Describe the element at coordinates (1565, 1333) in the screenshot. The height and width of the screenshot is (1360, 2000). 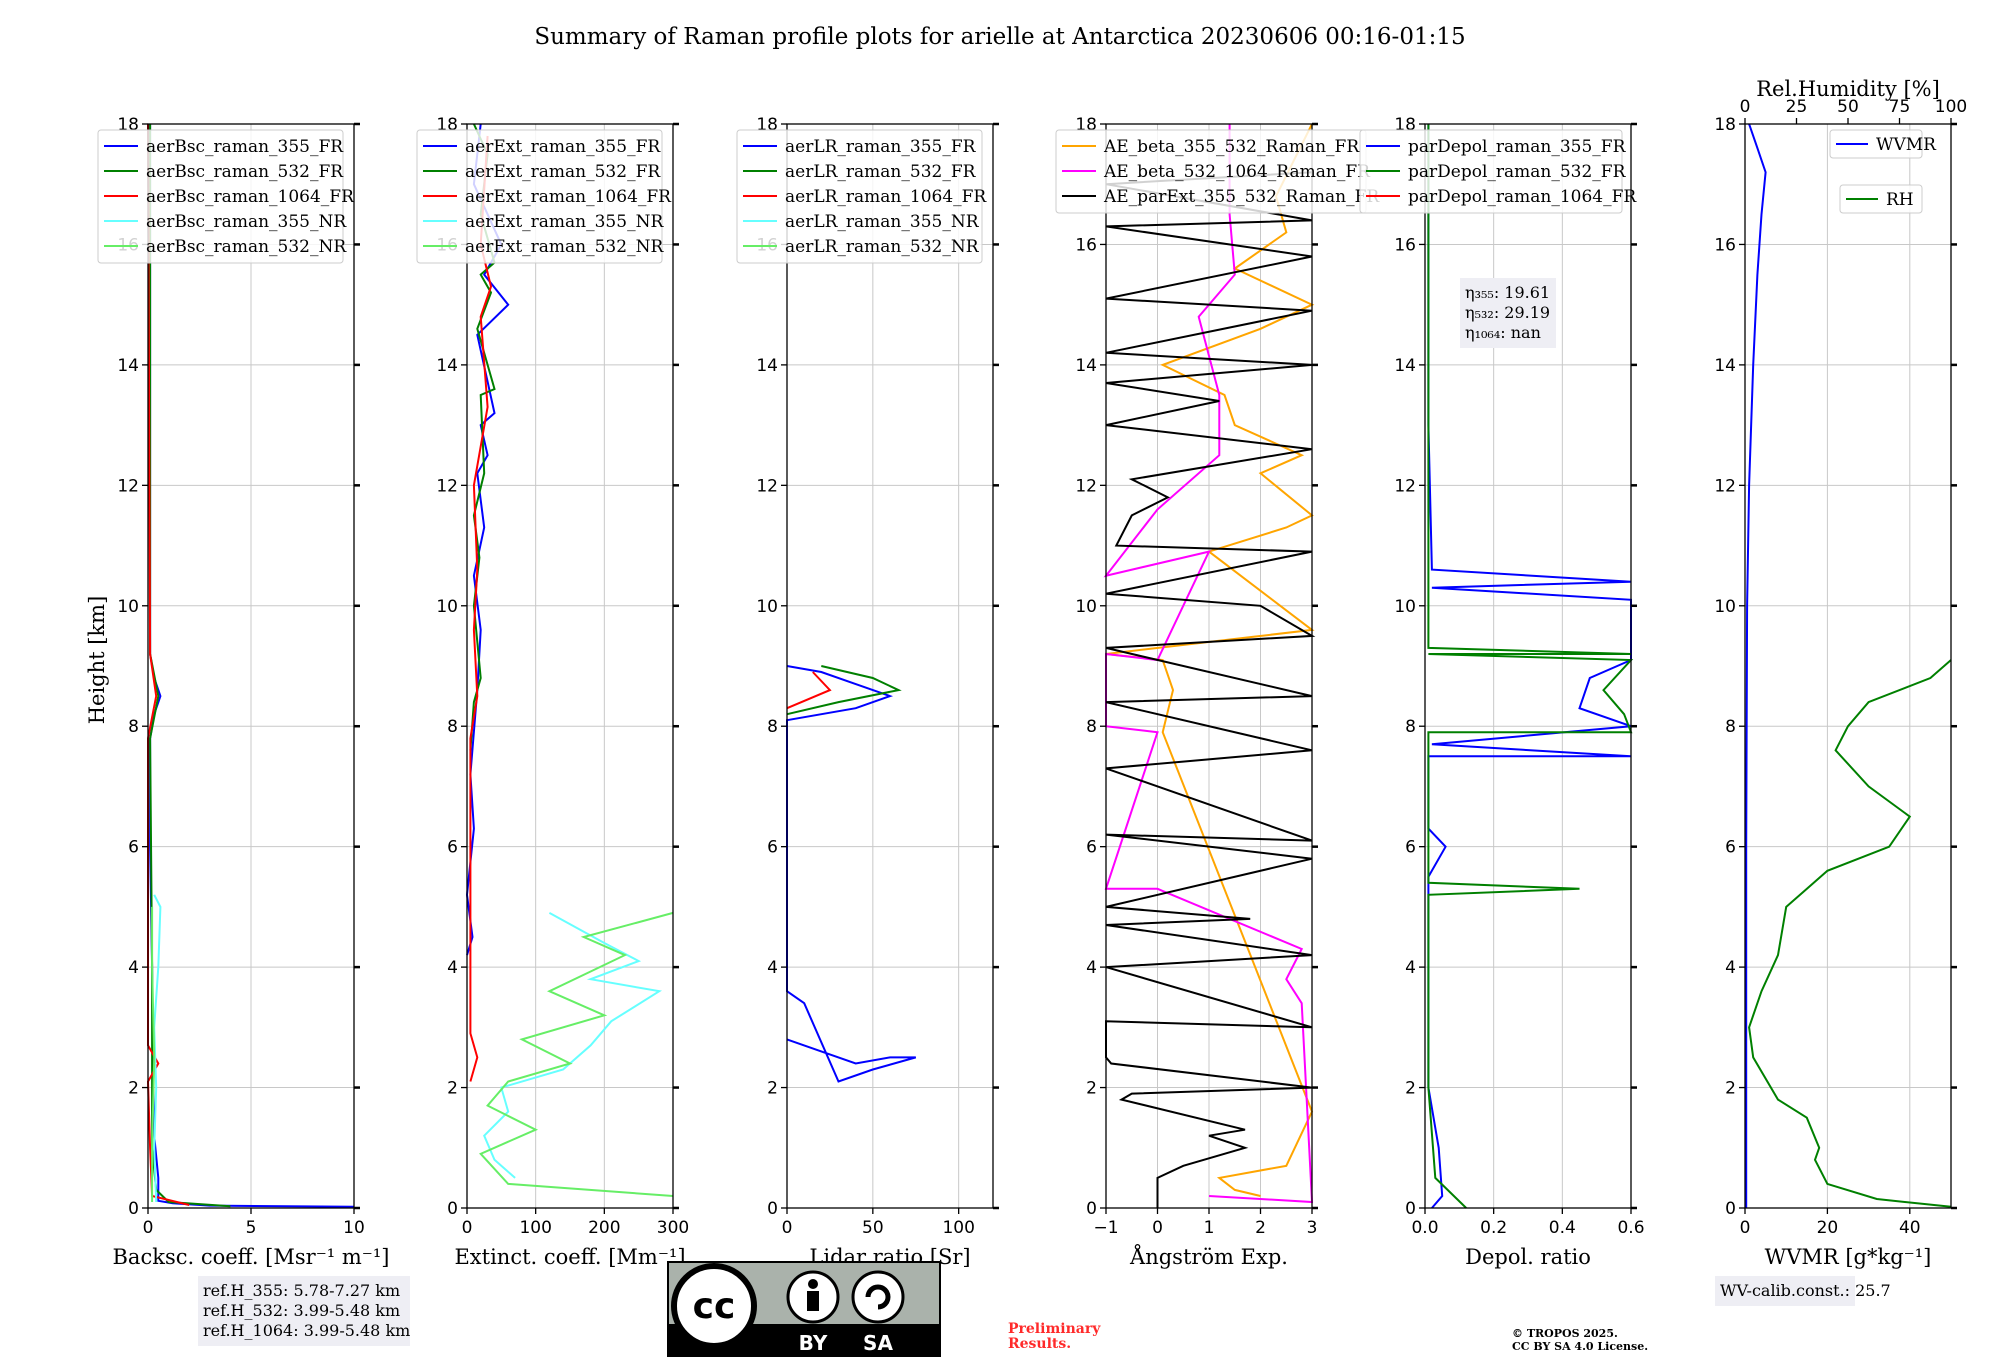
I see `copyright-note: © TROPOS 2025.` at that location.